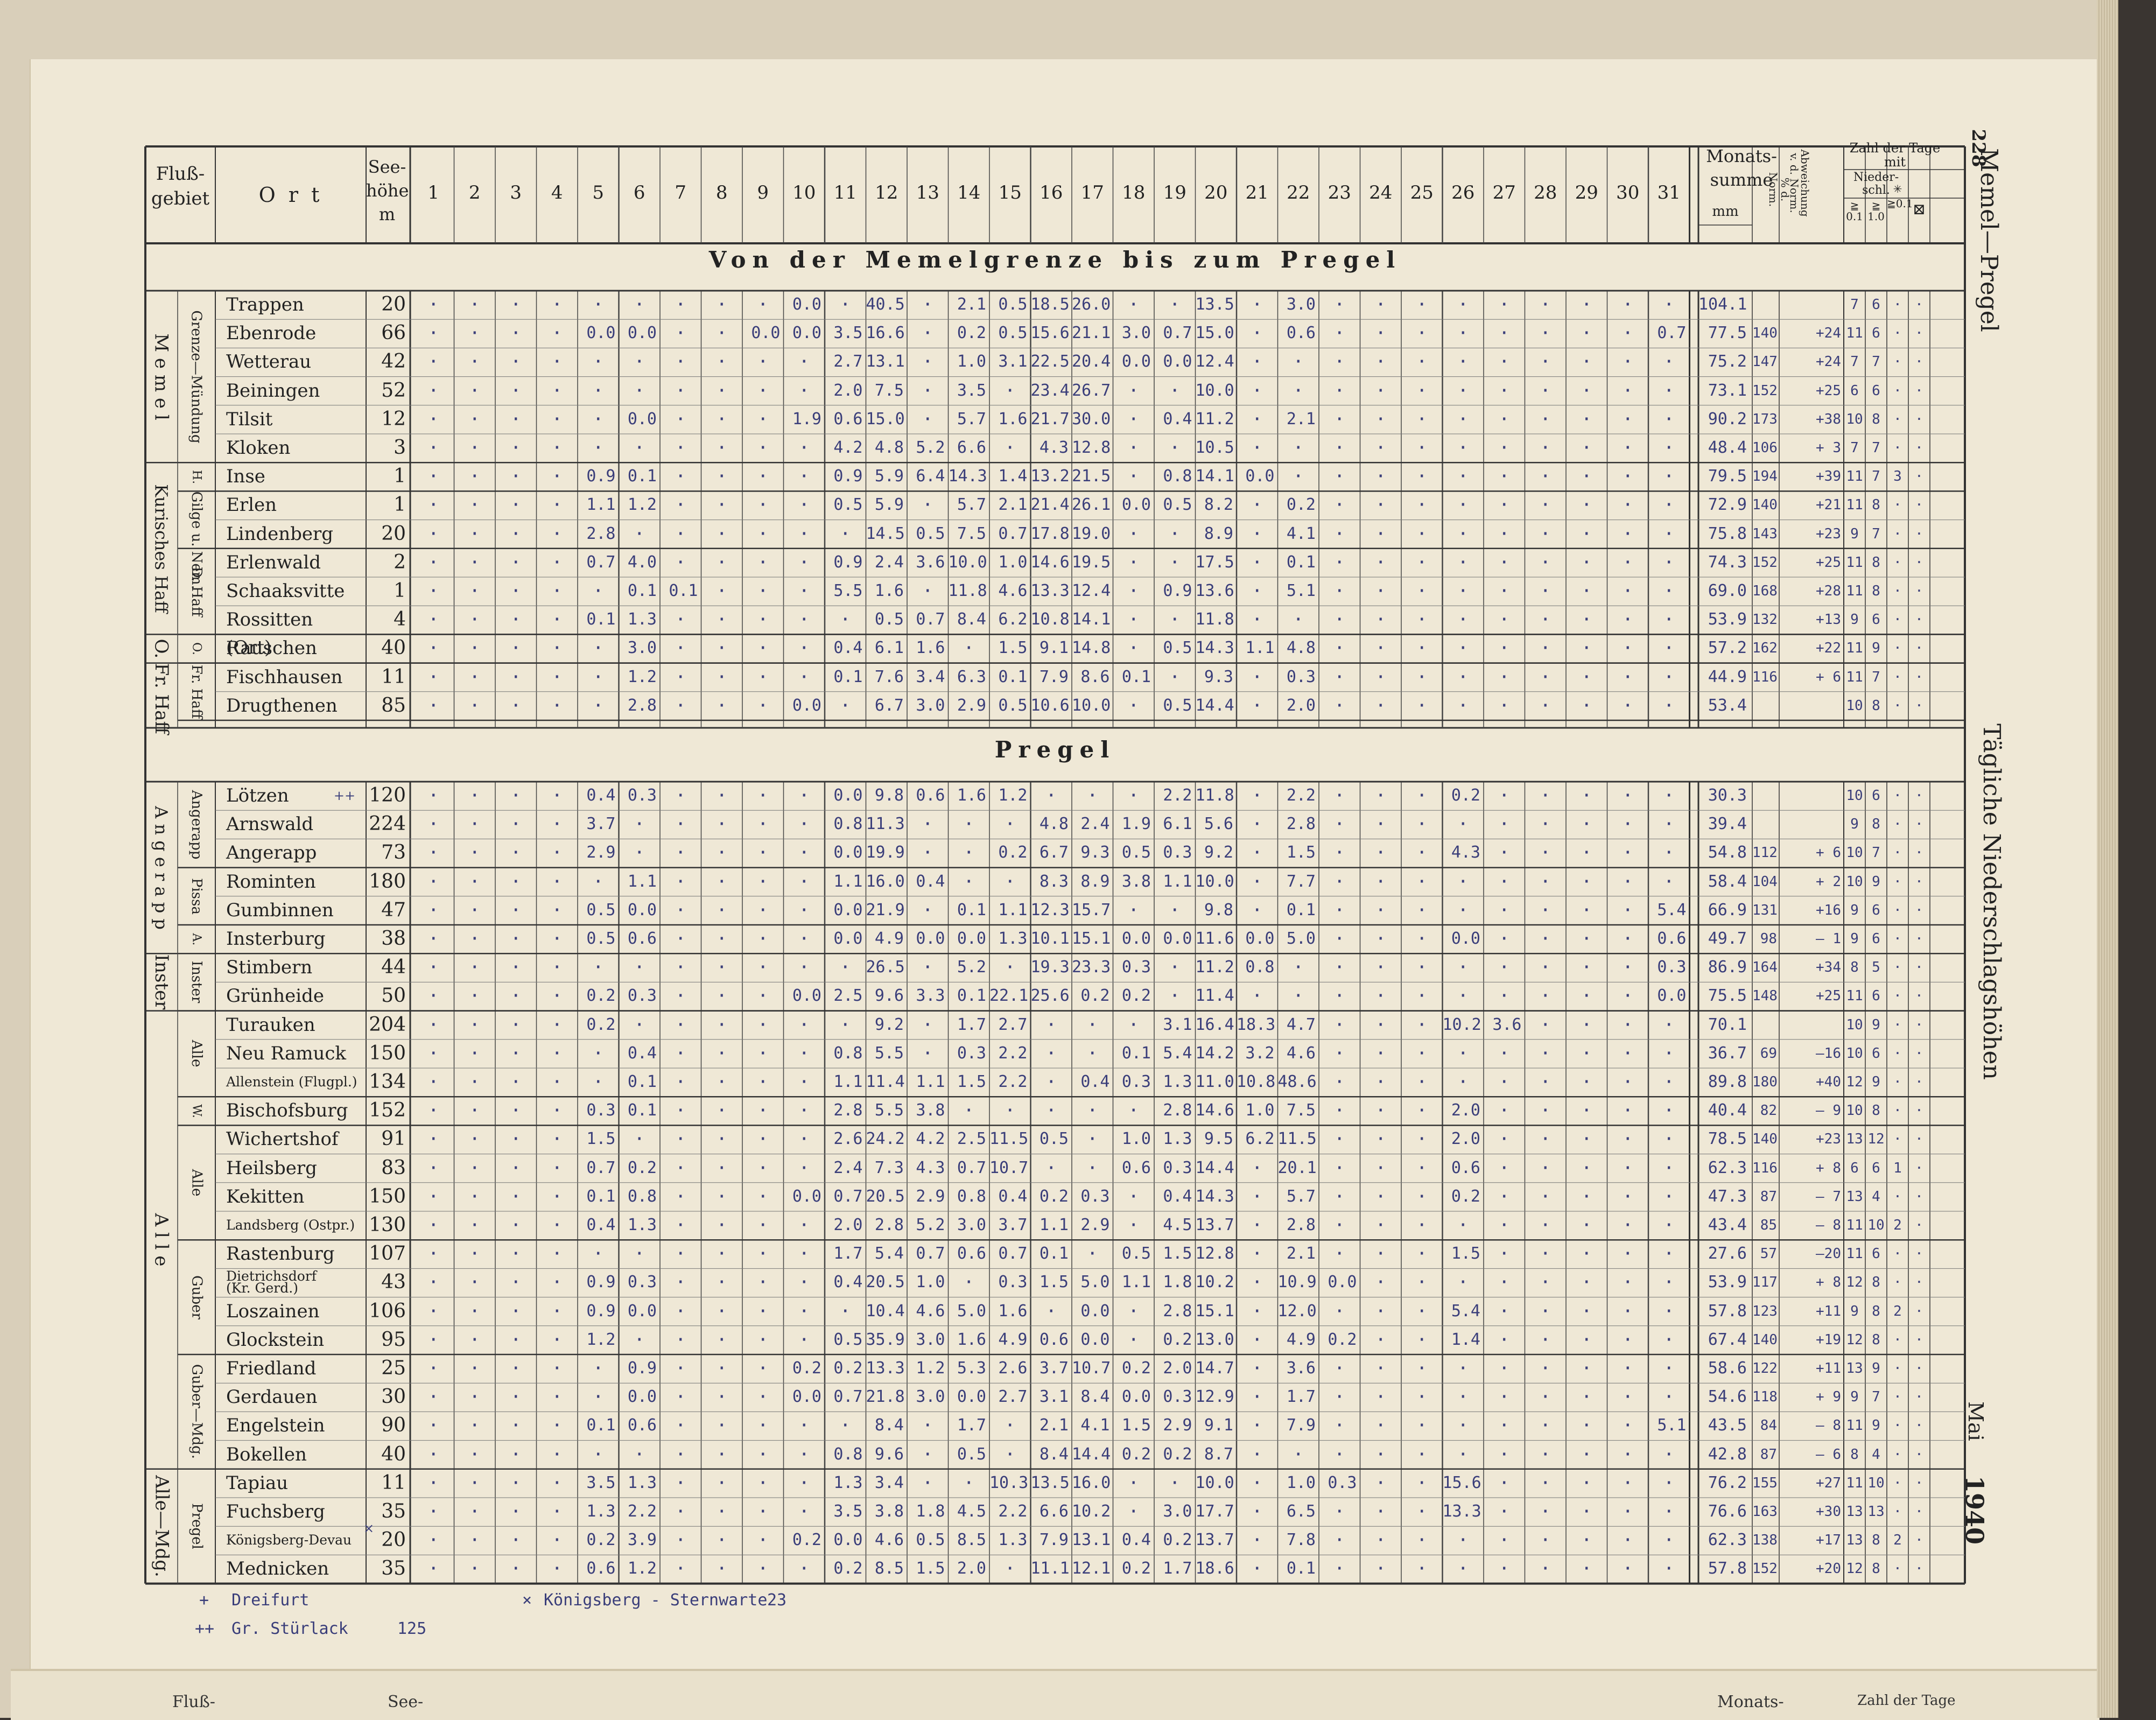 The image size is (2156, 1720). What do you see at coordinates (1829, 390) in the screenshot?
I see `deviation-from-norm: +25` at bounding box center [1829, 390].